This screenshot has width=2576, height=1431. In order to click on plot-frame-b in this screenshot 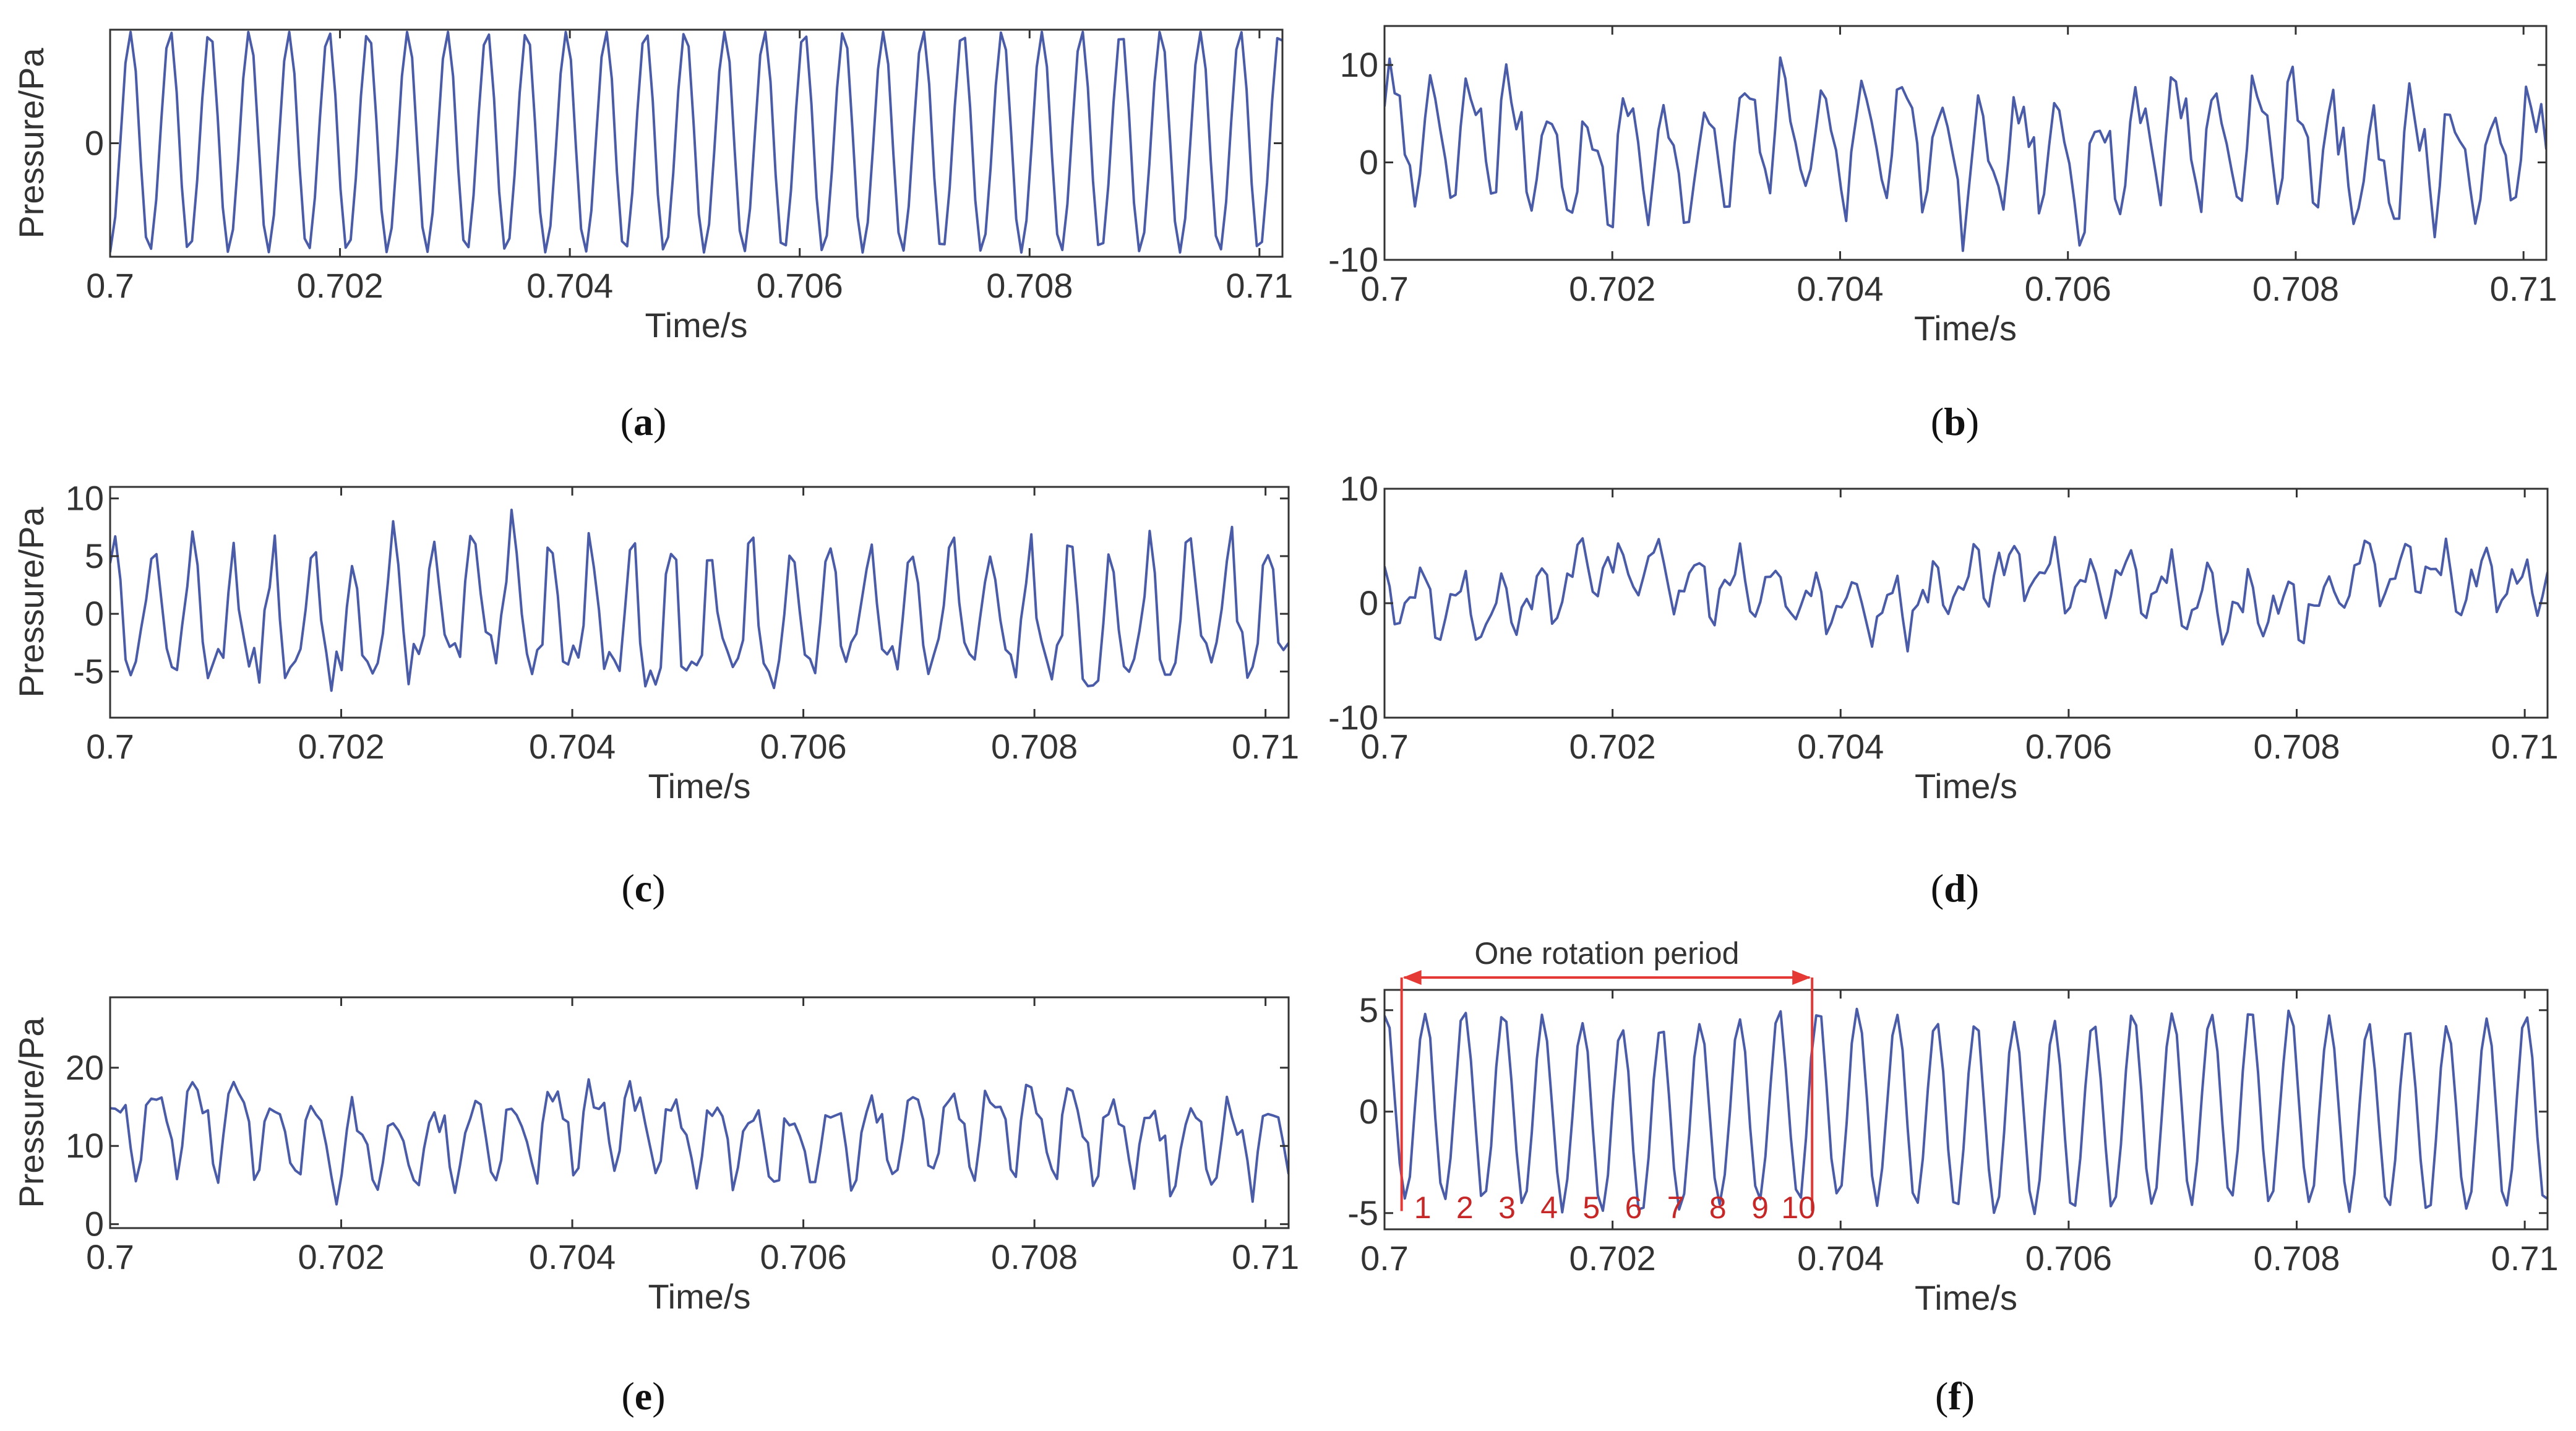, I will do `click(1965, 143)`.